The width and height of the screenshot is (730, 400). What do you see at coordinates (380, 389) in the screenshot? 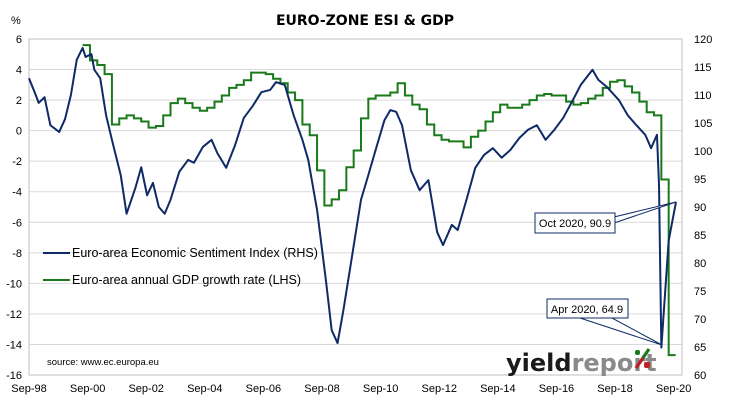
I see `x-tick-label: Sep-10` at bounding box center [380, 389].